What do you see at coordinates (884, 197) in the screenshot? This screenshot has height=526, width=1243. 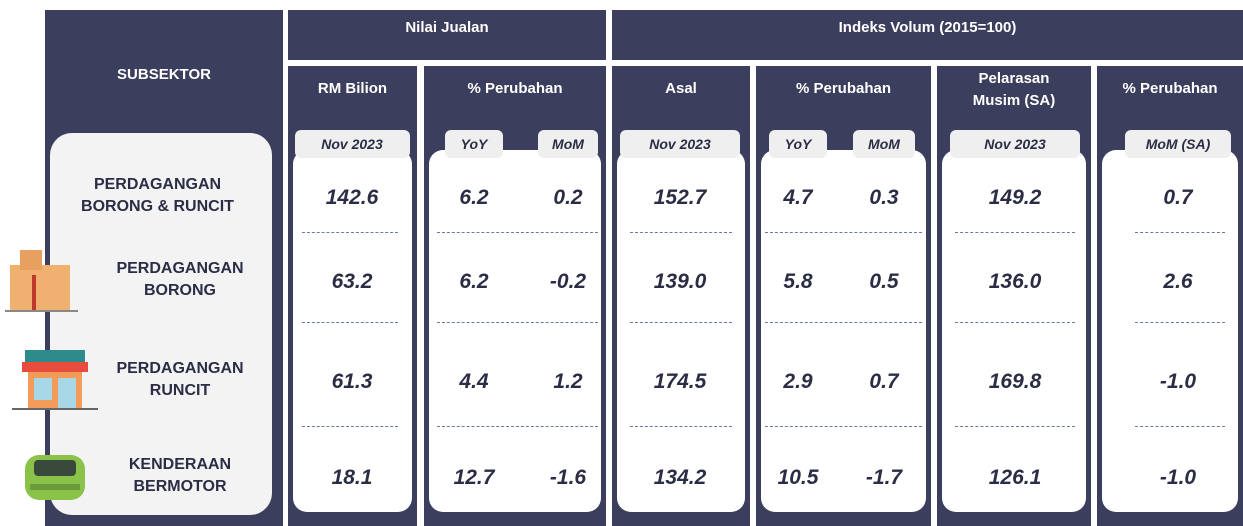 I see `cell-value: 0.3` at bounding box center [884, 197].